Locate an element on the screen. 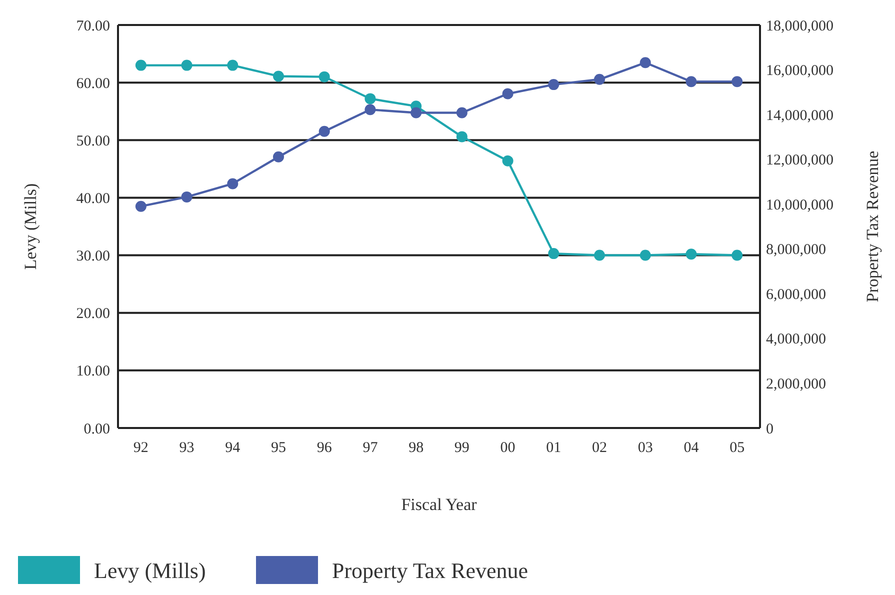 Image resolution: width=895 pixels, height=595 pixels. y2-tick-label: 10,000,000 is located at coordinates (800, 205).